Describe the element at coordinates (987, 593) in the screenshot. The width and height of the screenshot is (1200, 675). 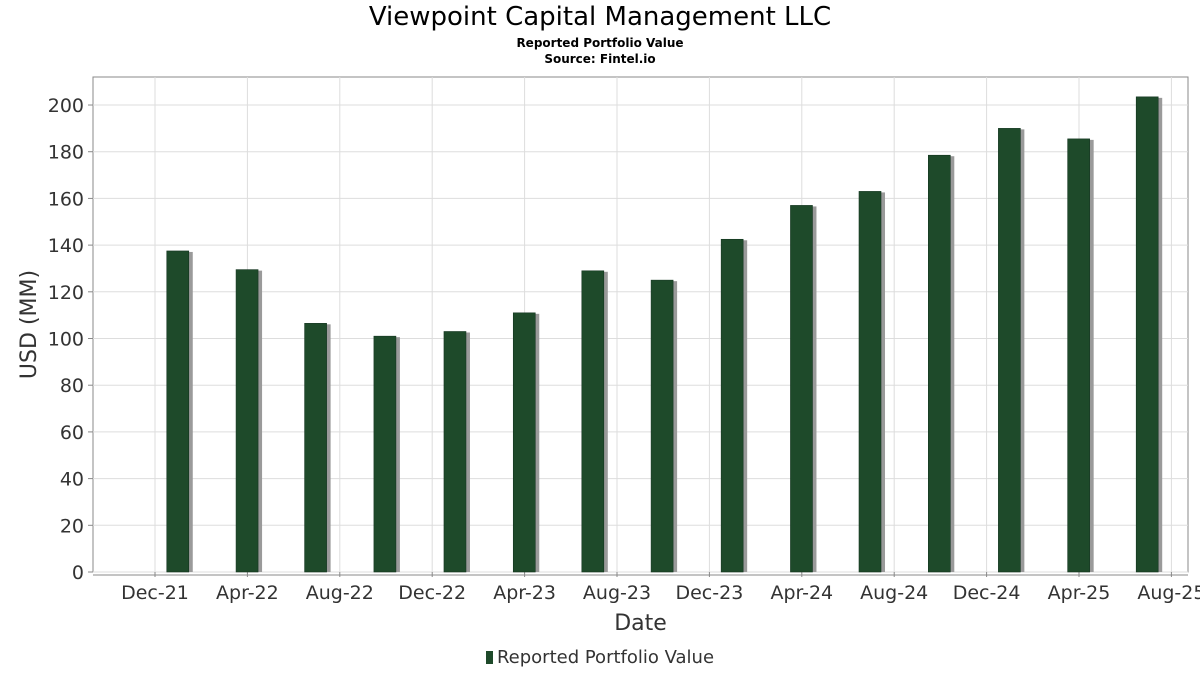
I see `x-tick-label: Dec-24` at that location.